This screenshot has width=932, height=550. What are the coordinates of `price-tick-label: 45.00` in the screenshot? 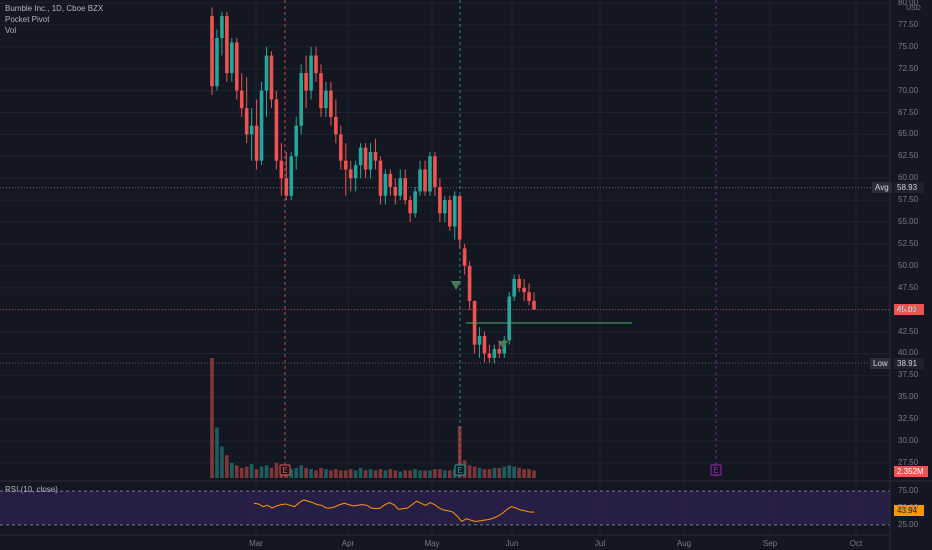 It's located at (908, 309).